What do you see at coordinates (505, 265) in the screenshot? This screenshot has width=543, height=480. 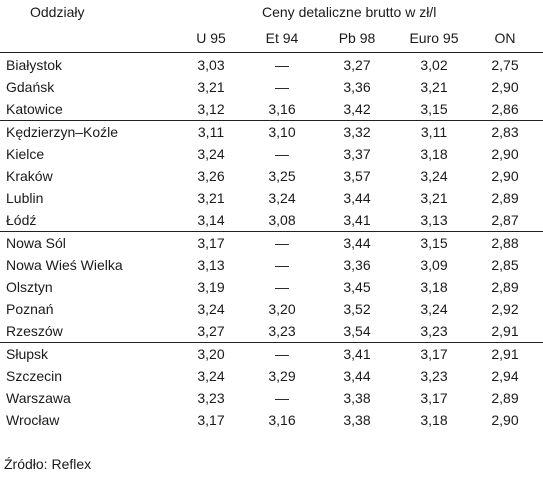 I see `price-on: 2,85` at bounding box center [505, 265].